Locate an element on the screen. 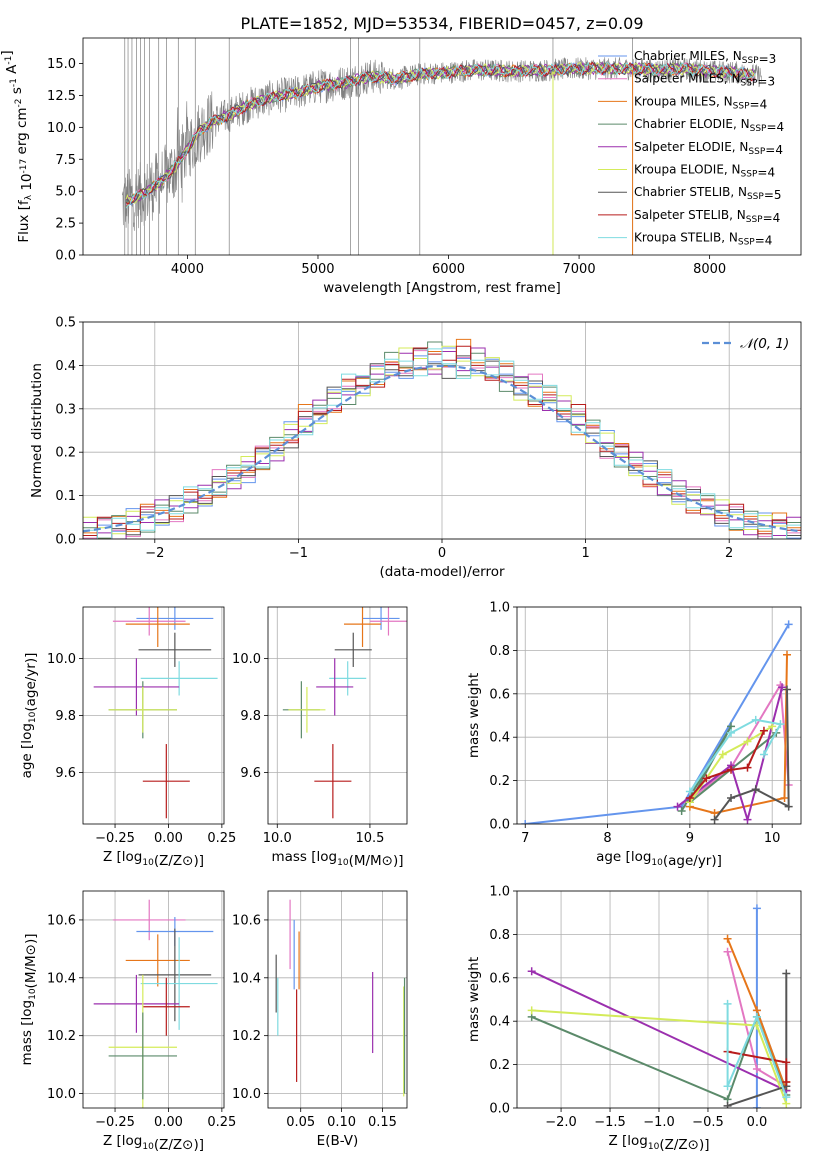  x-tick-label: 2 is located at coordinates (729, 553).